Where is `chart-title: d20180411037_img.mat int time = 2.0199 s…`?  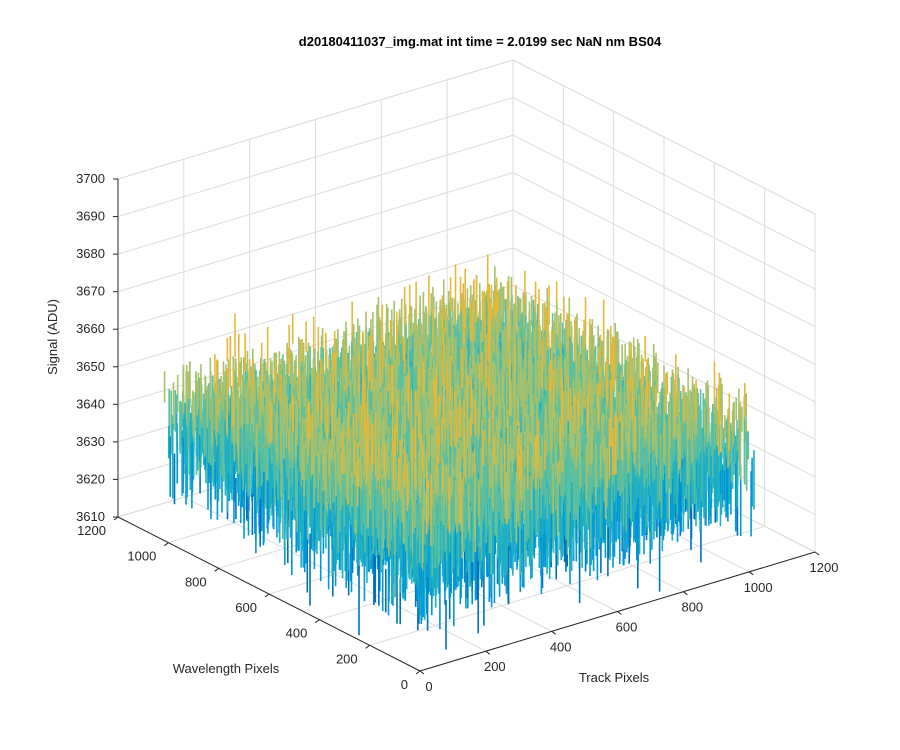
chart-title: d20180411037_img.mat int time = 2.0199 s… is located at coordinates (480, 41).